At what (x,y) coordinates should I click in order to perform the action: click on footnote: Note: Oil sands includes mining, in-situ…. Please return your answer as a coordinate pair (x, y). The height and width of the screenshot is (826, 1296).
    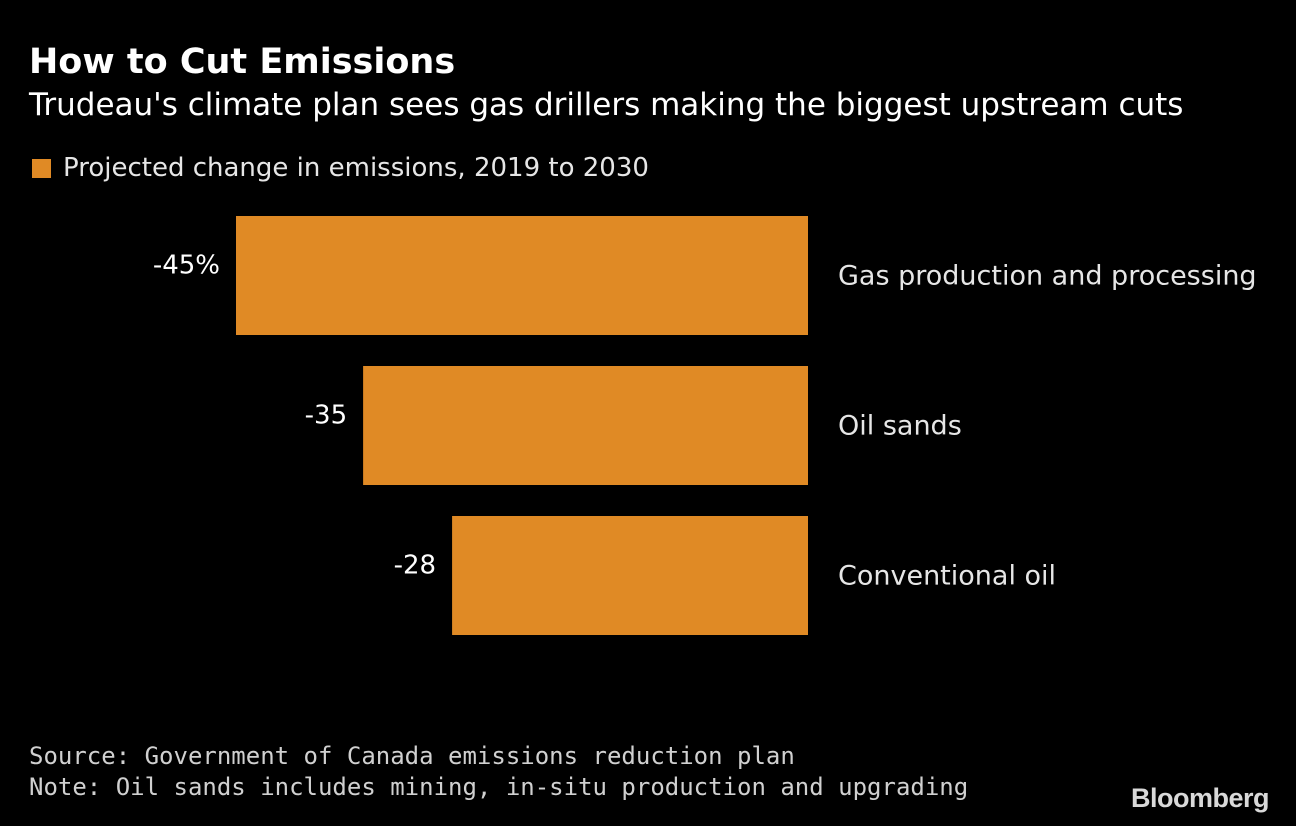
    Looking at the image, I should click on (499, 787).